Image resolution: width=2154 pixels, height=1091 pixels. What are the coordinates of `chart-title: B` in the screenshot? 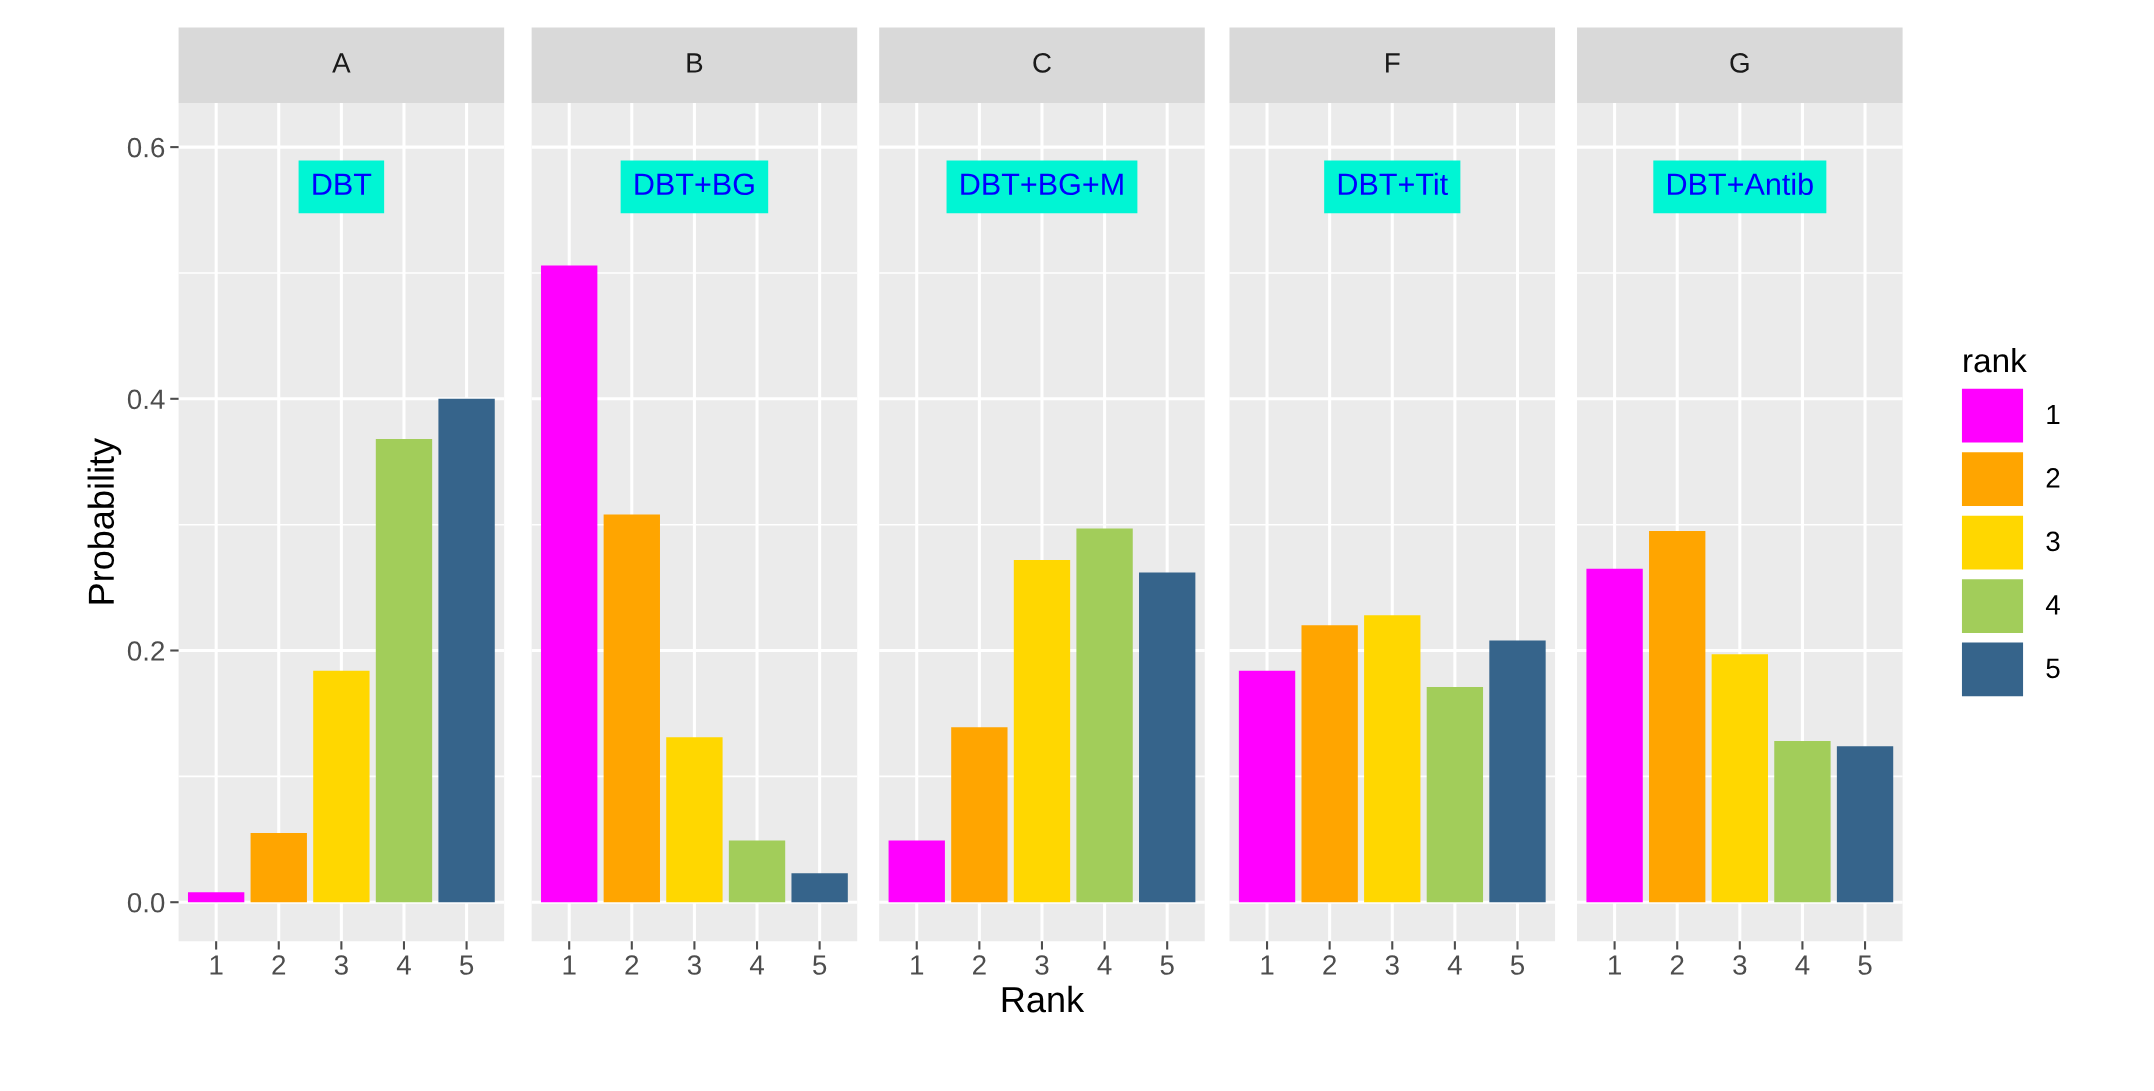 It's located at (695, 63).